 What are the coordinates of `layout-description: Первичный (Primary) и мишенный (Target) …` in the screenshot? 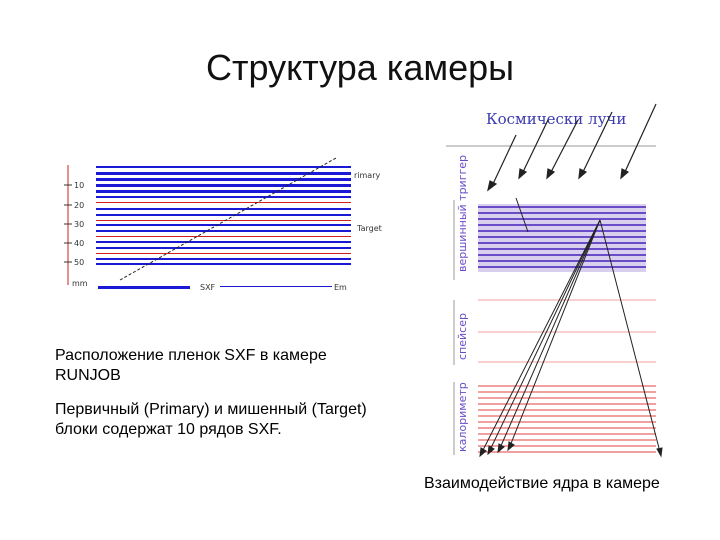 It's located at (211, 419).